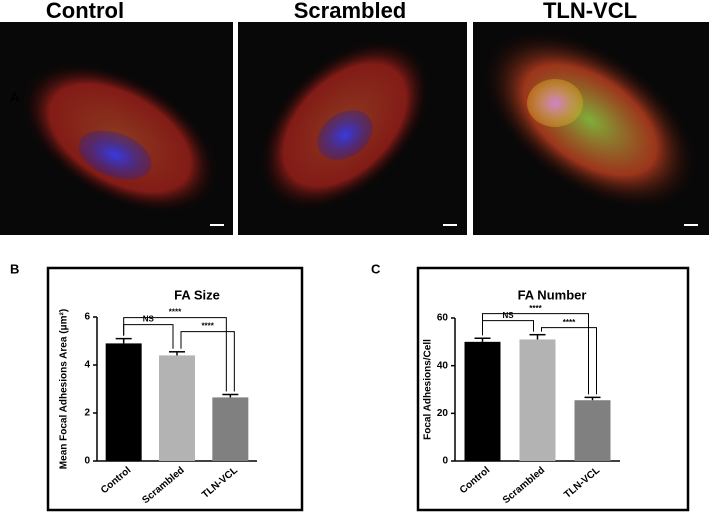 This screenshot has width=709, height=523. What do you see at coordinates (85, 11) in the screenshot?
I see `image-title: Control` at bounding box center [85, 11].